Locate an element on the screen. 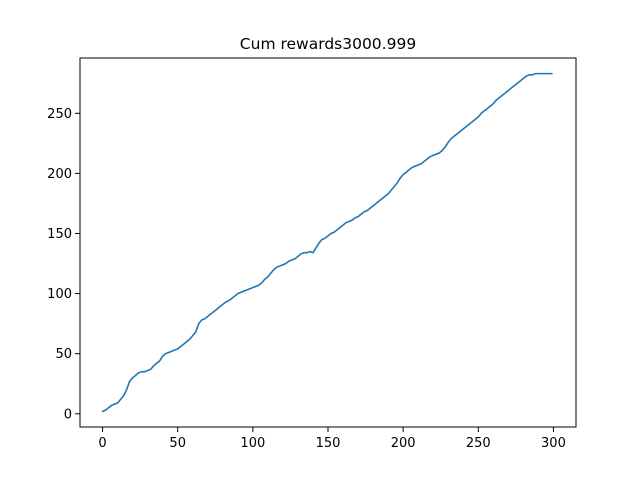  y-tick-label: 250 is located at coordinates (59, 114).